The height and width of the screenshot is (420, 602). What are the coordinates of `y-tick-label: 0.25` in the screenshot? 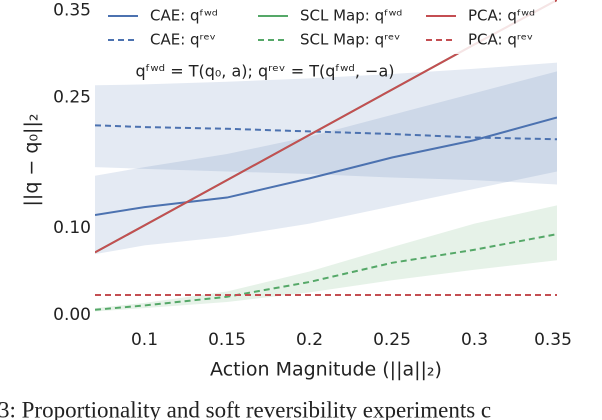 It's located at (72, 97).